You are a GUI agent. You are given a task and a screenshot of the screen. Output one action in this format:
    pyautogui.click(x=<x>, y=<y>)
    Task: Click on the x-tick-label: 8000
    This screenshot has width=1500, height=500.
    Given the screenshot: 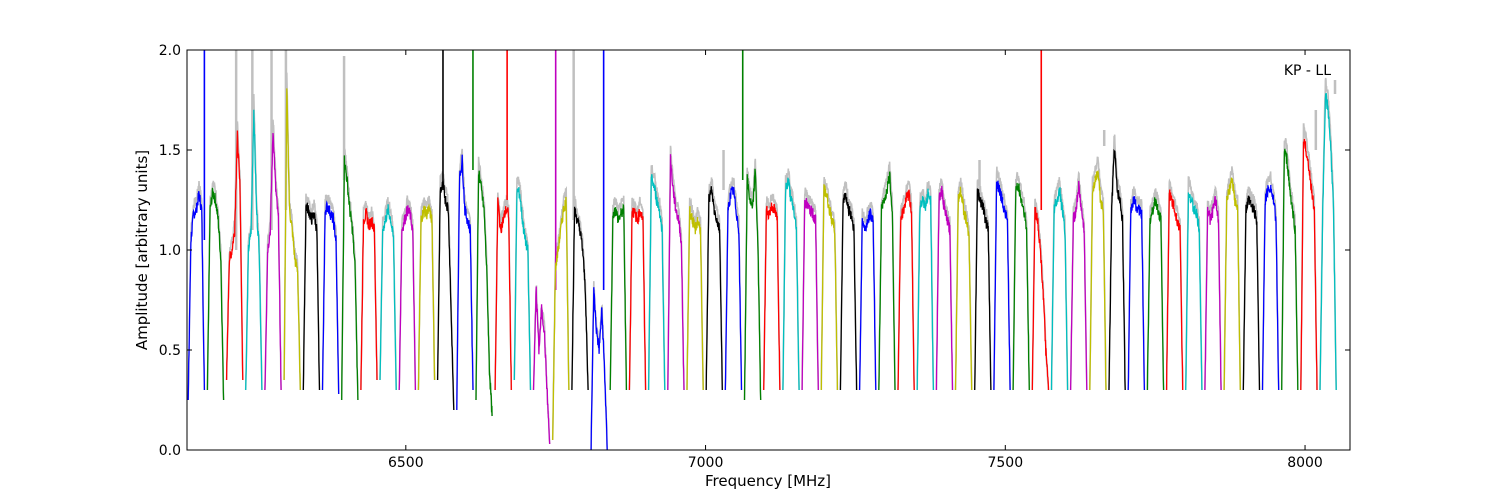 What is the action you would take?
    pyautogui.click(x=1305, y=463)
    